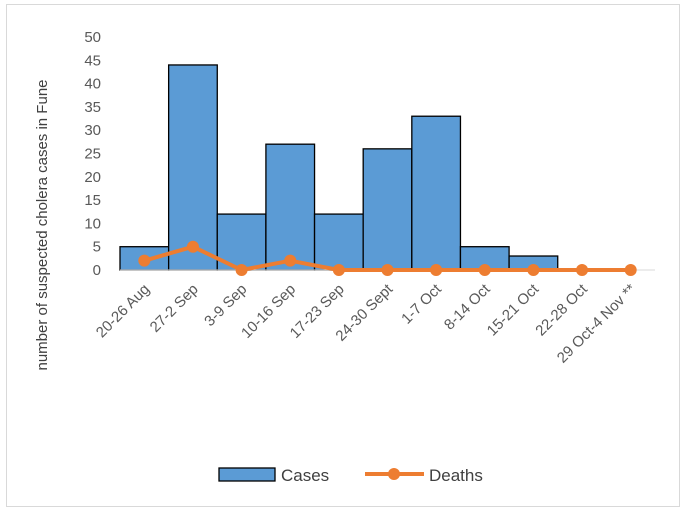 The width and height of the screenshot is (687, 512). What do you see at coordinates (421, 303) in the screenshot?
I see `x-tick-label: 1-7 Oct` at bounding box center [421, 303].